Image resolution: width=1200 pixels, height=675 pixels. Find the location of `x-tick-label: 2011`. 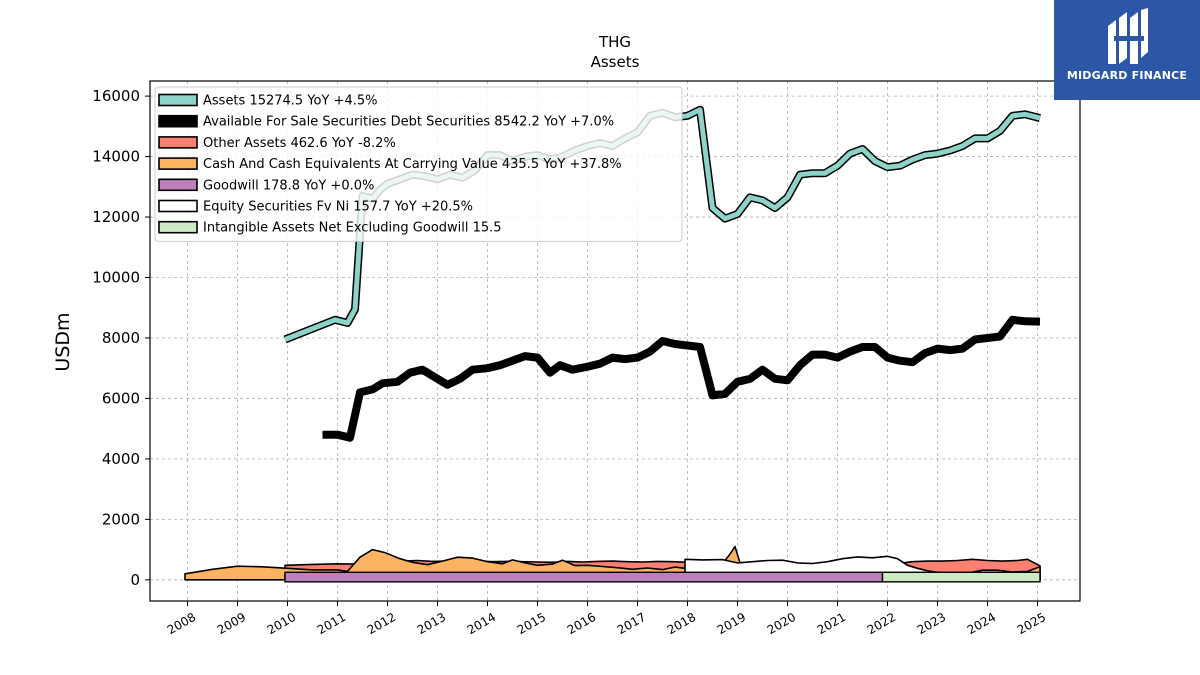

x-tick-label: 2011 is located at coordinates (331, 623).